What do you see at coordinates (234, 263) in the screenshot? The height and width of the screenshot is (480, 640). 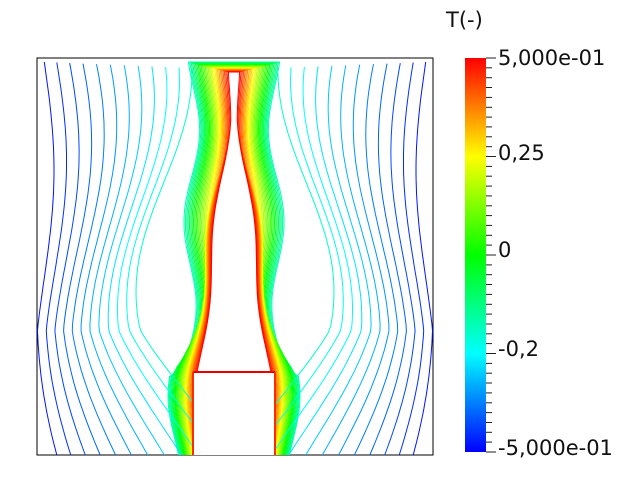 I see `isotherm-plume` at bounding box center [234, 263].